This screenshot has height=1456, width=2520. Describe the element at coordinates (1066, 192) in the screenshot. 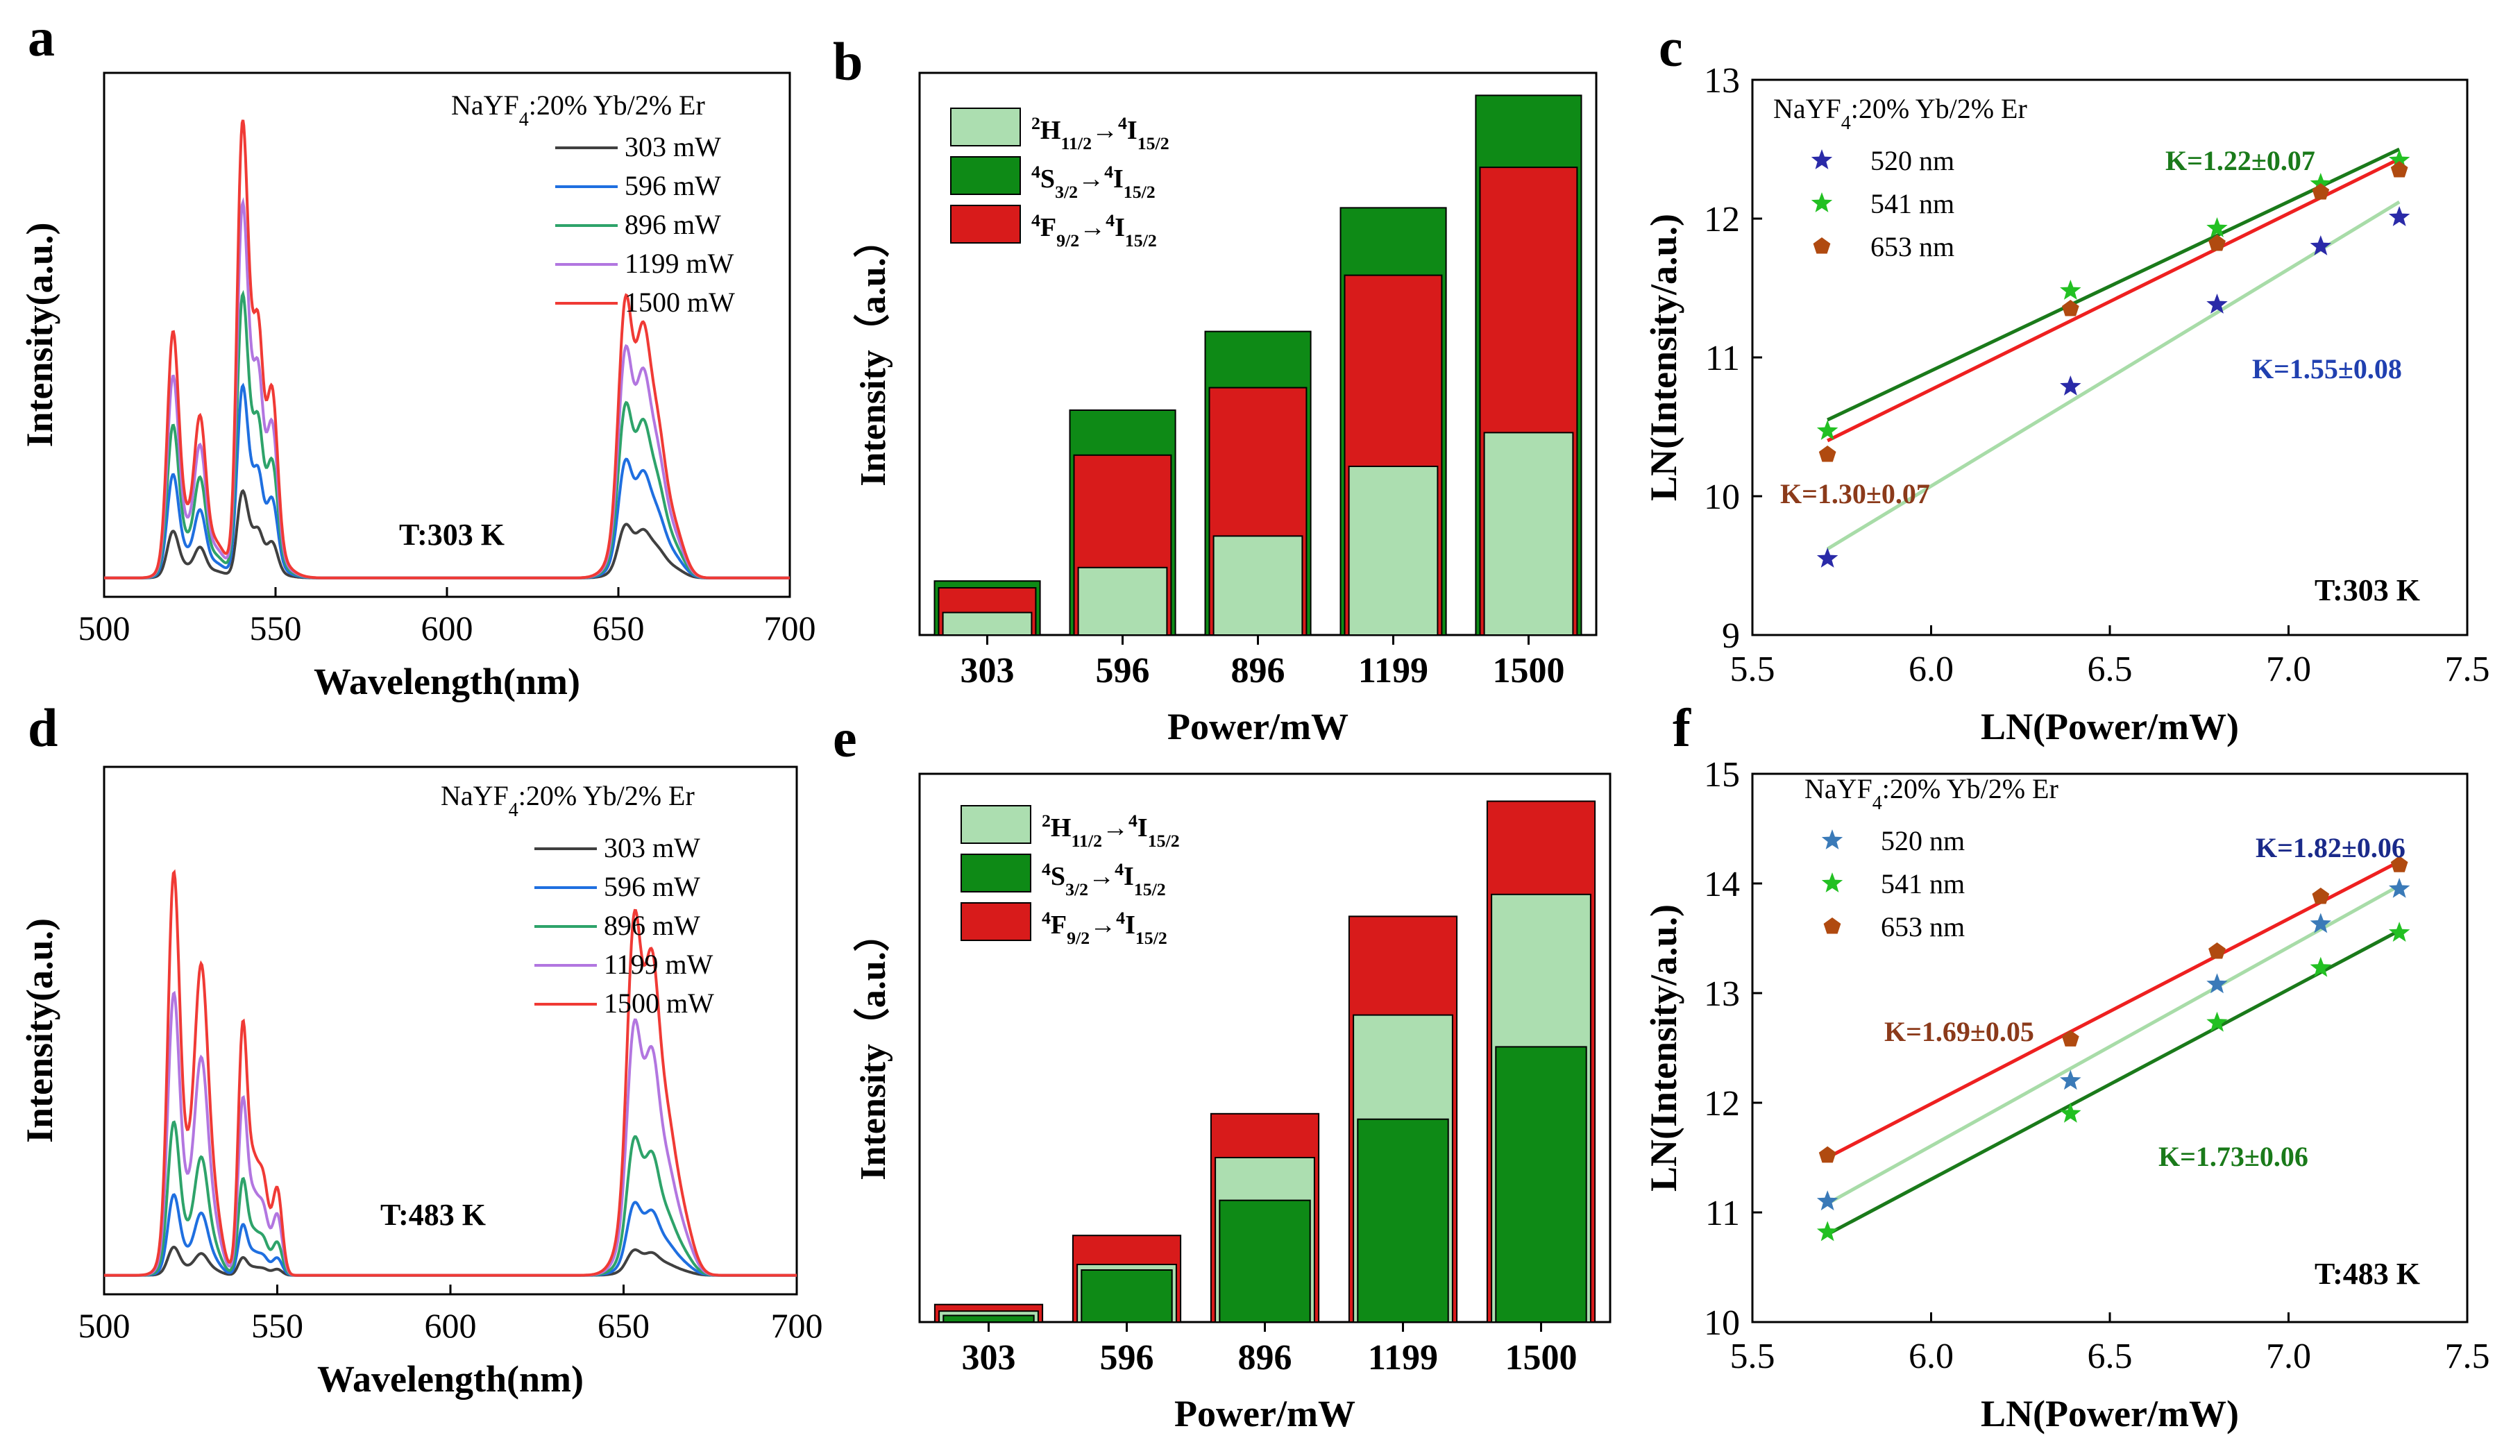

I see `panel-b-legend-label-sub1: 3/2` at that location.